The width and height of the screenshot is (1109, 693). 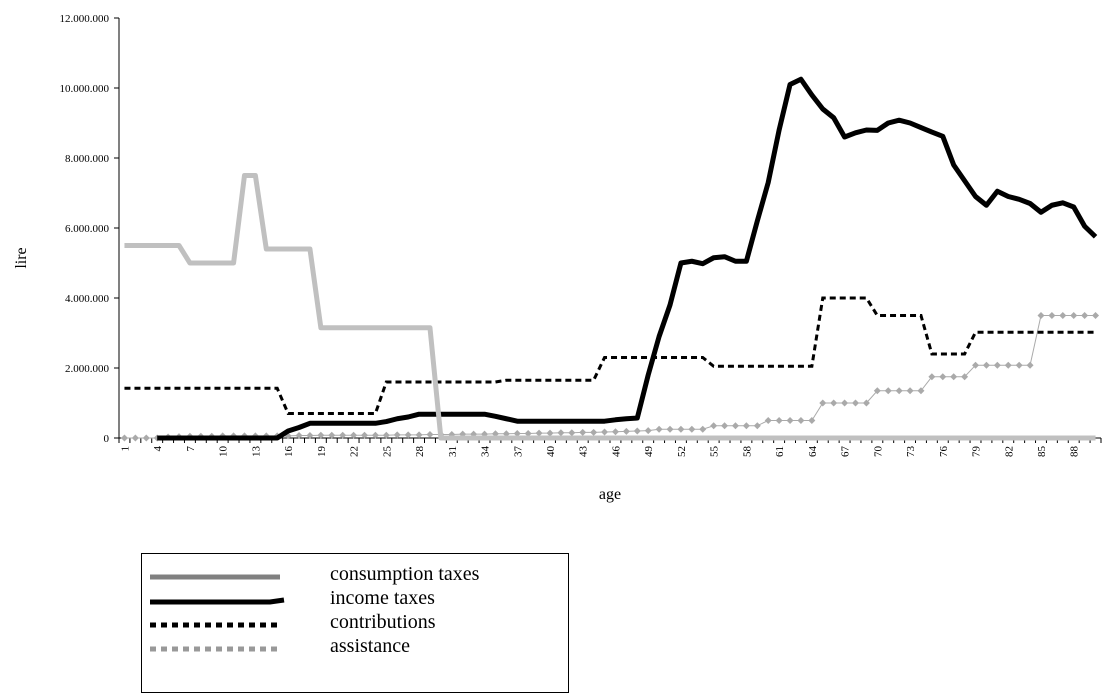 What do you see at coordinates (911, 452) in the screenshot?
I see `x-tick-label: 73` at bounding box center [911, 452].